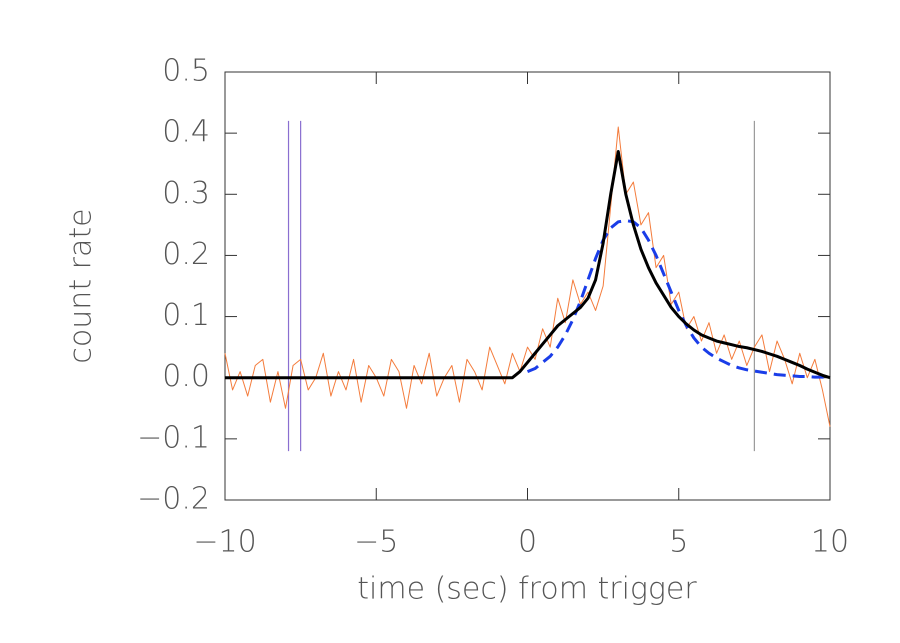 The height and width of the screenshot is (643, 900). I want to click on x-tick-label: 10, so click(830, 542).